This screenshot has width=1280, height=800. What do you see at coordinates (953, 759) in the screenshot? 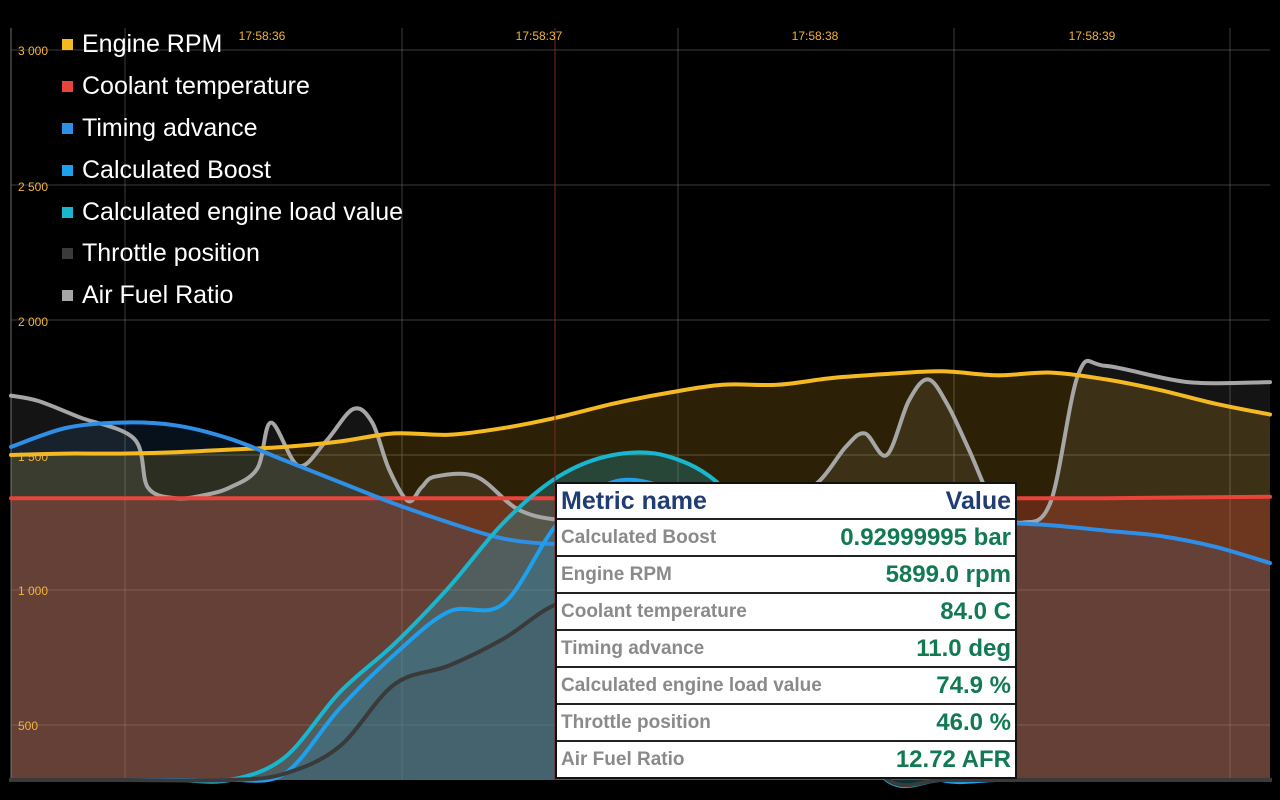
I see `tooltip-metric-value: 12.72 AFR` at bounding box center [953, 759].